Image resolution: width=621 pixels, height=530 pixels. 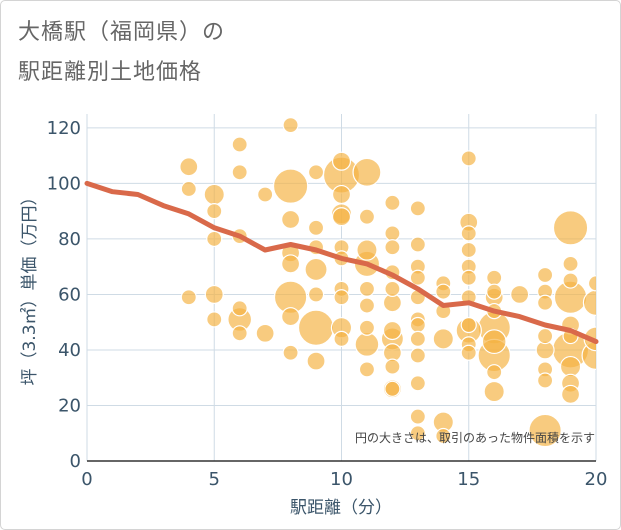 I want to click on chart-title-line-2: 駅距離別土地価格, so click(x=110, y=72).